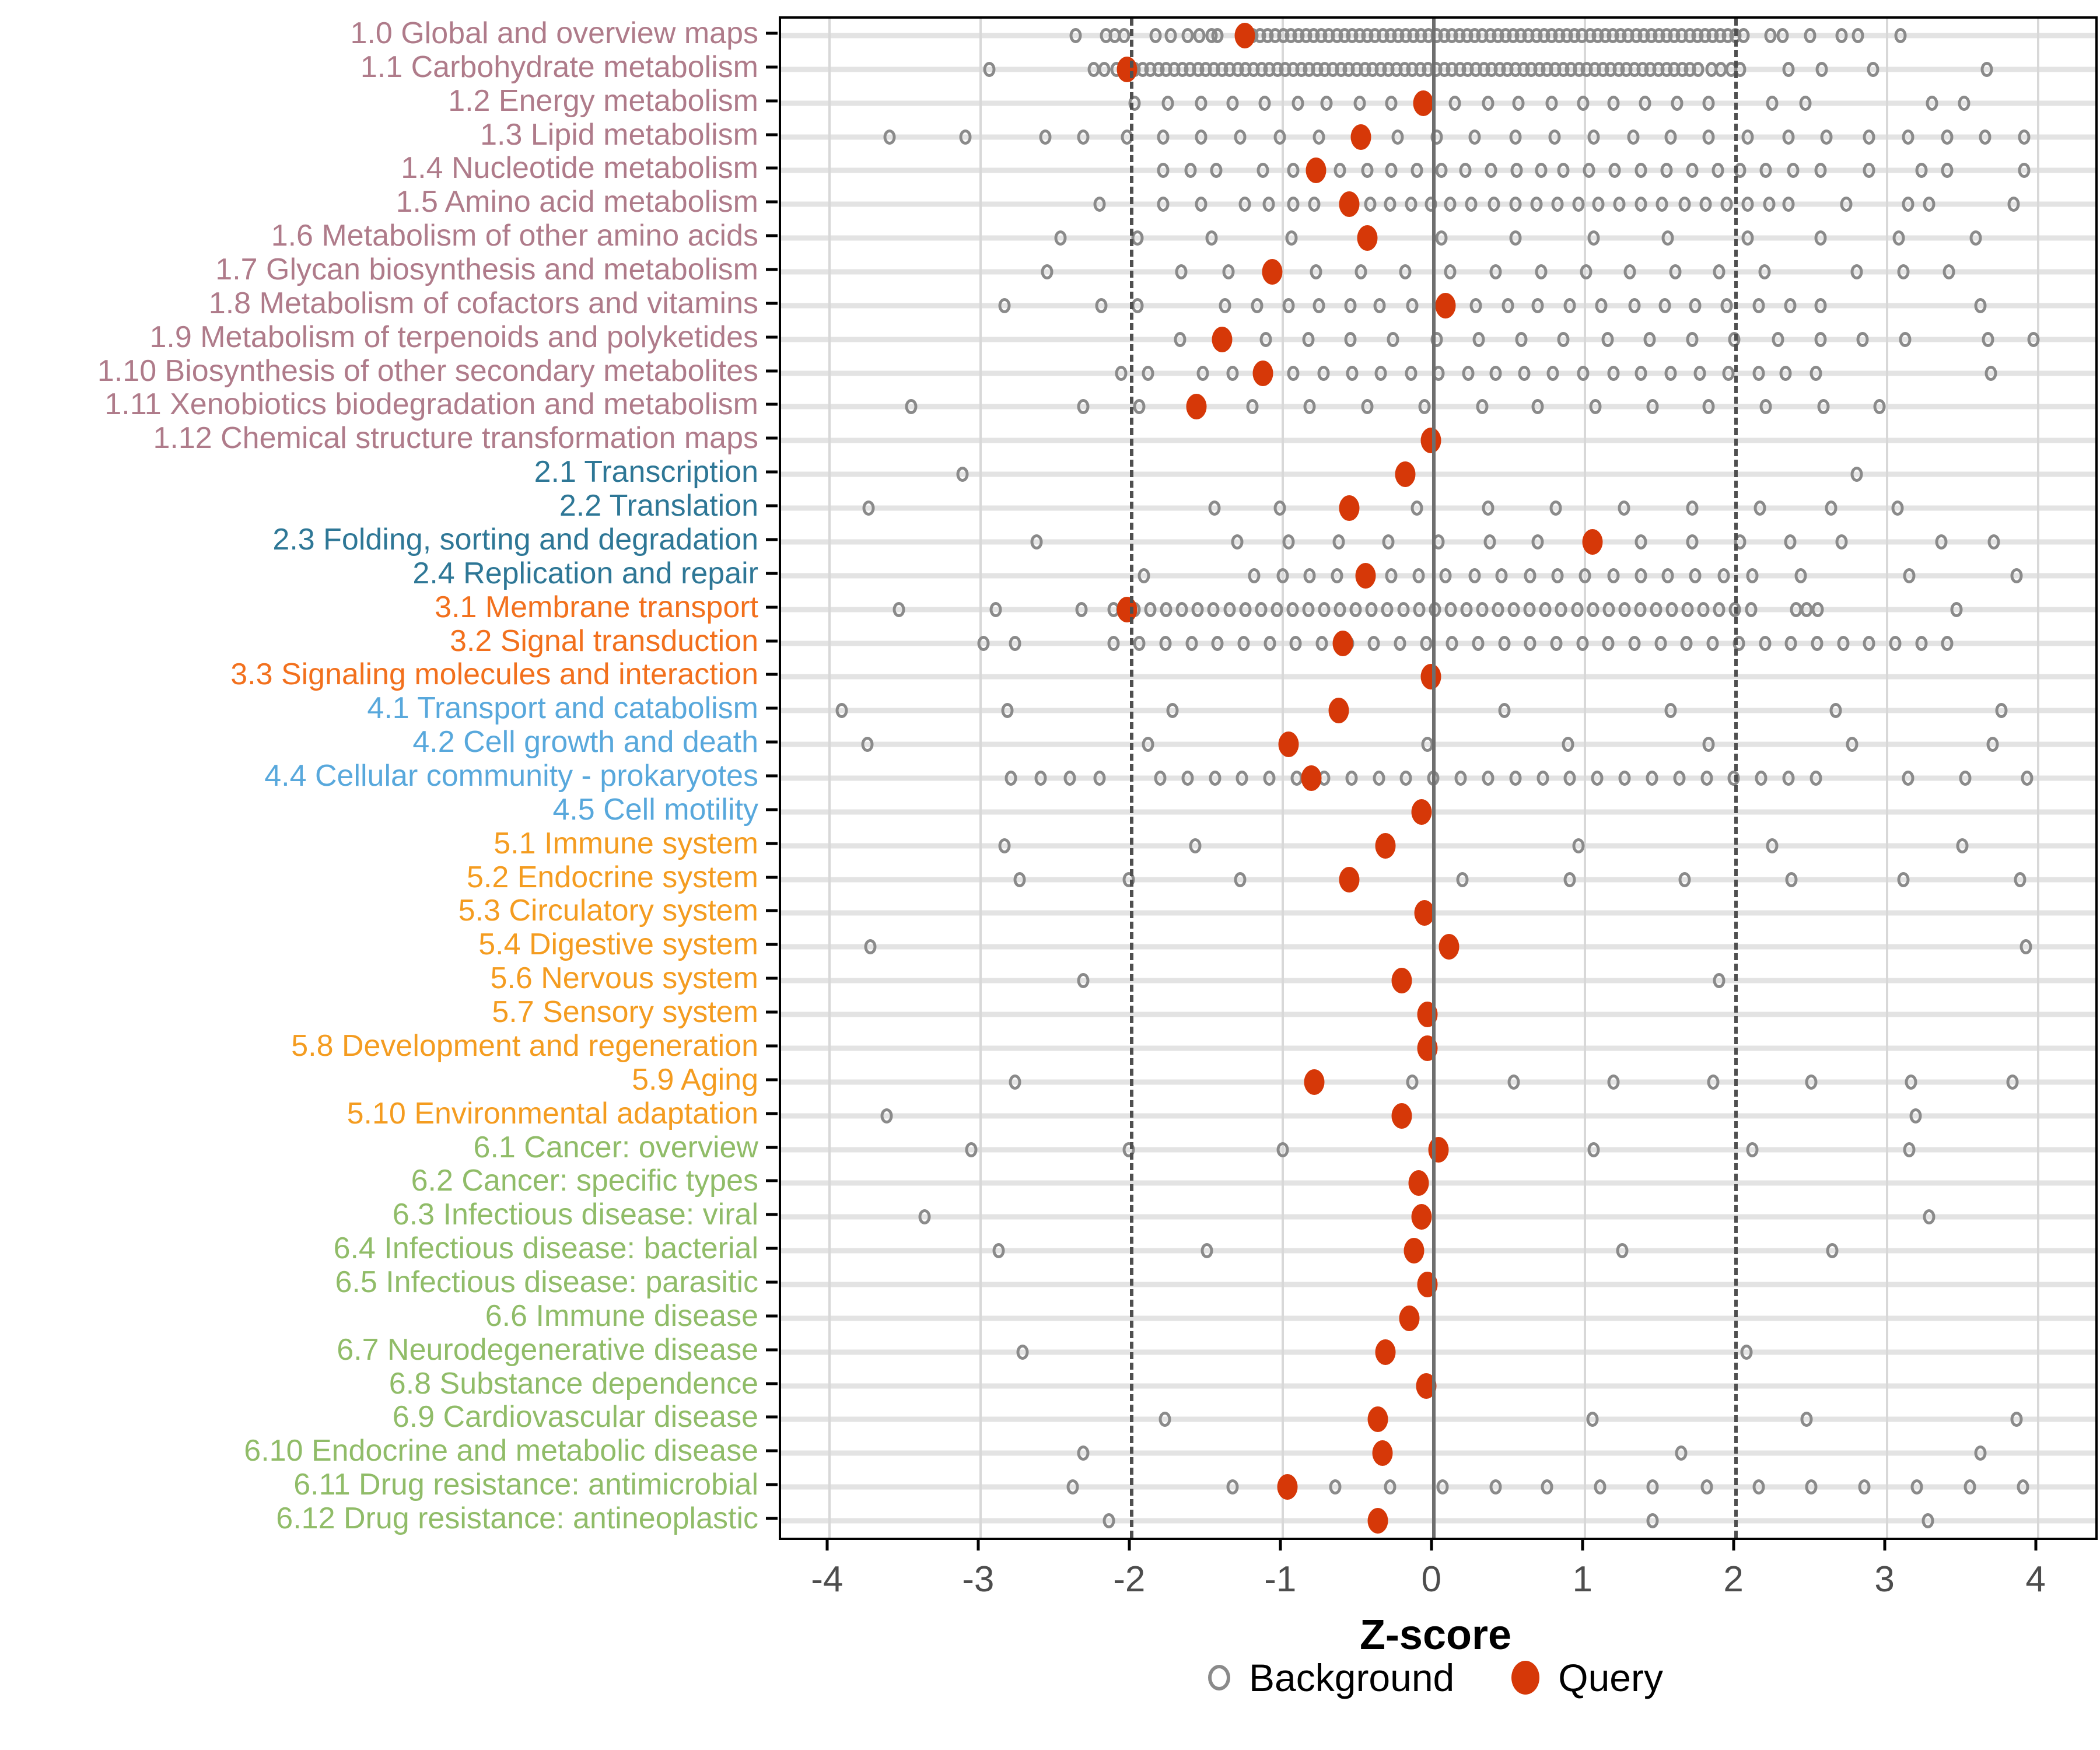 This screenshot has width=2100, height=1750. I want to click on legend: Background Query, so click(1435, 1678).